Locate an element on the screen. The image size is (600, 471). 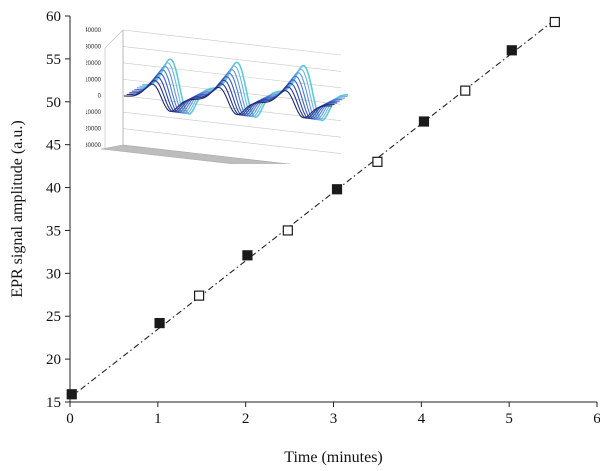
x-axis-title: Time (minutes) is located at coordinates (333, 457).